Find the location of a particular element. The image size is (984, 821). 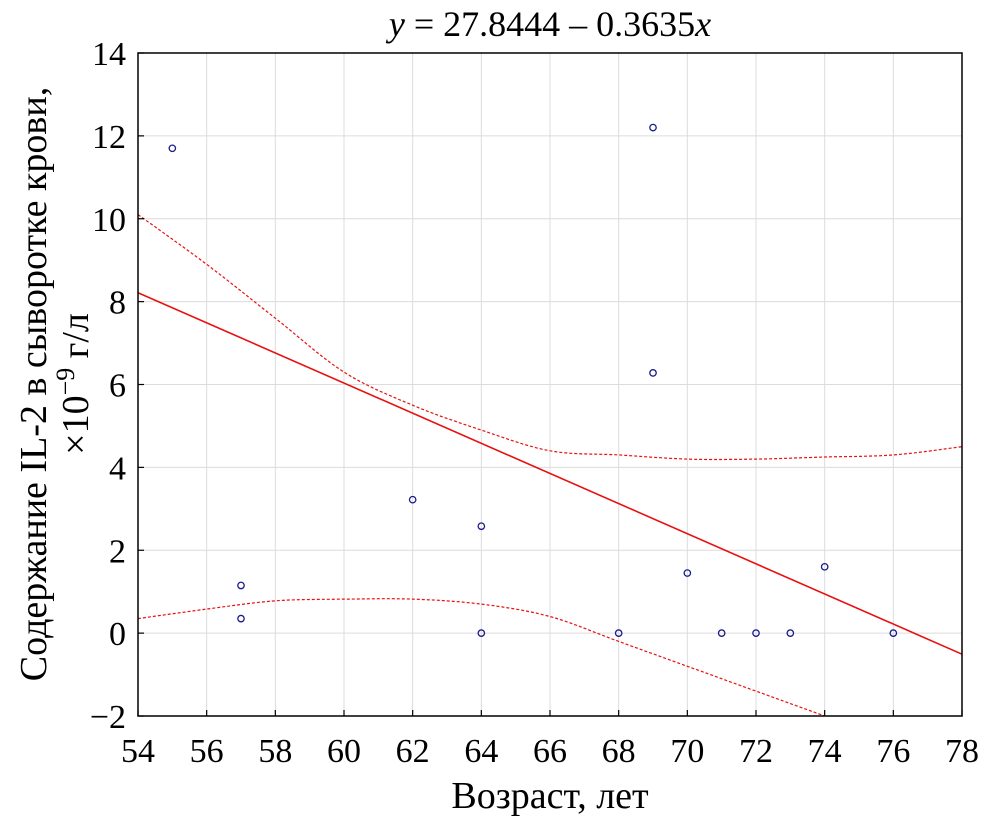

x-tick-label: 70 is located at coordinates (687, 751).